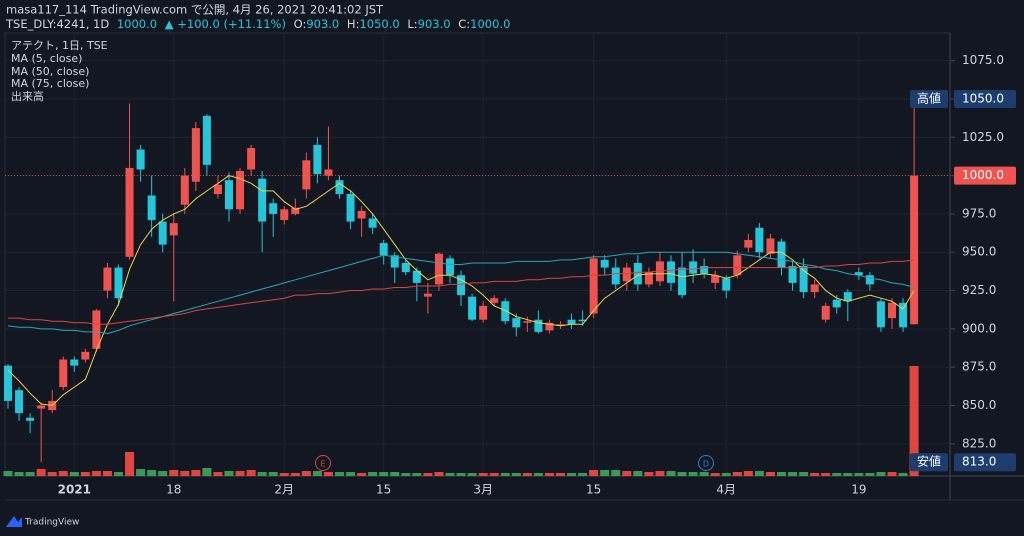 The image size is (1024, 536). What do you see at coordinates (979, 213) in the screenshot?
I see `y-tick-label: 975.0` at bounding box center [979, 213].